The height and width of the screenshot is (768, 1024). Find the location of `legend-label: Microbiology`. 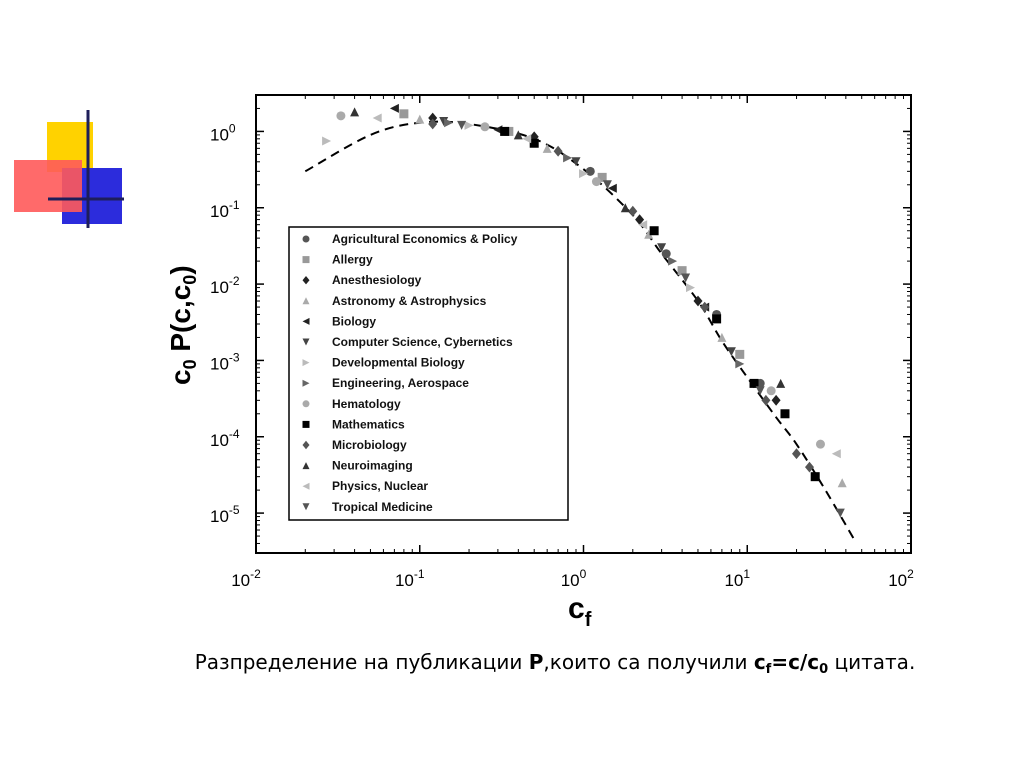

legend-label: Microbiology is located at coordinates (369, 445).